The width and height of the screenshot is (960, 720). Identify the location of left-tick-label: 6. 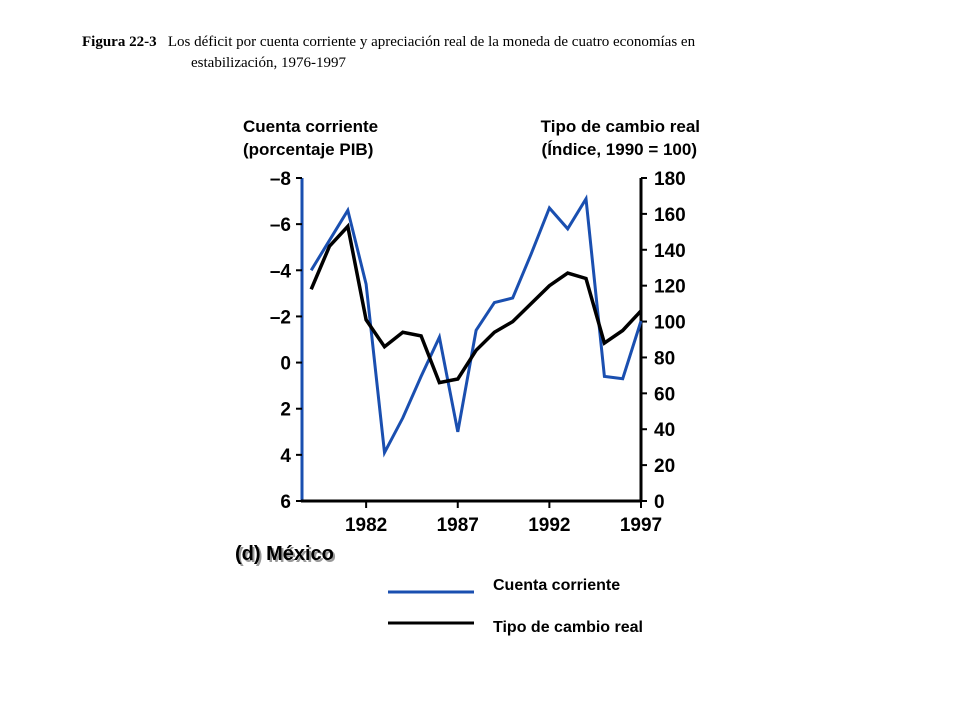
(285, 502).